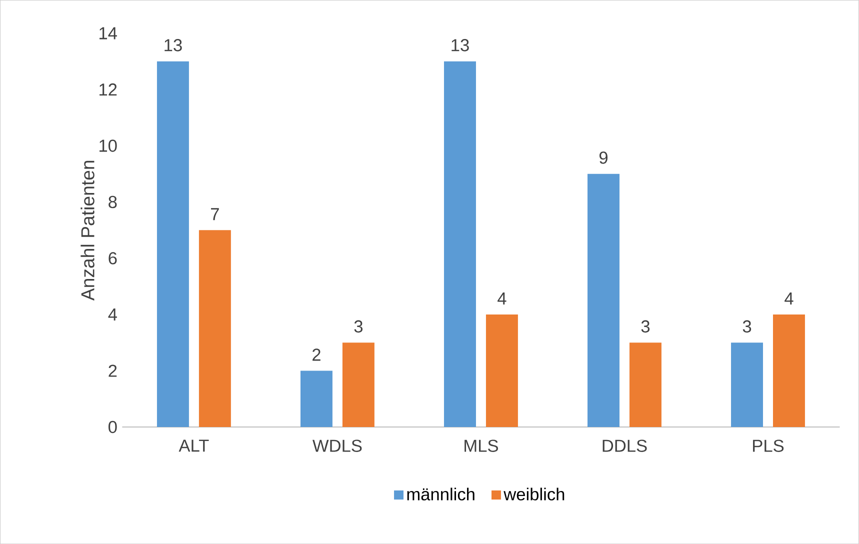  Describe the element at coordinates (108, 33) in the screenshot. I see `y-tick-label: 14` at that location.